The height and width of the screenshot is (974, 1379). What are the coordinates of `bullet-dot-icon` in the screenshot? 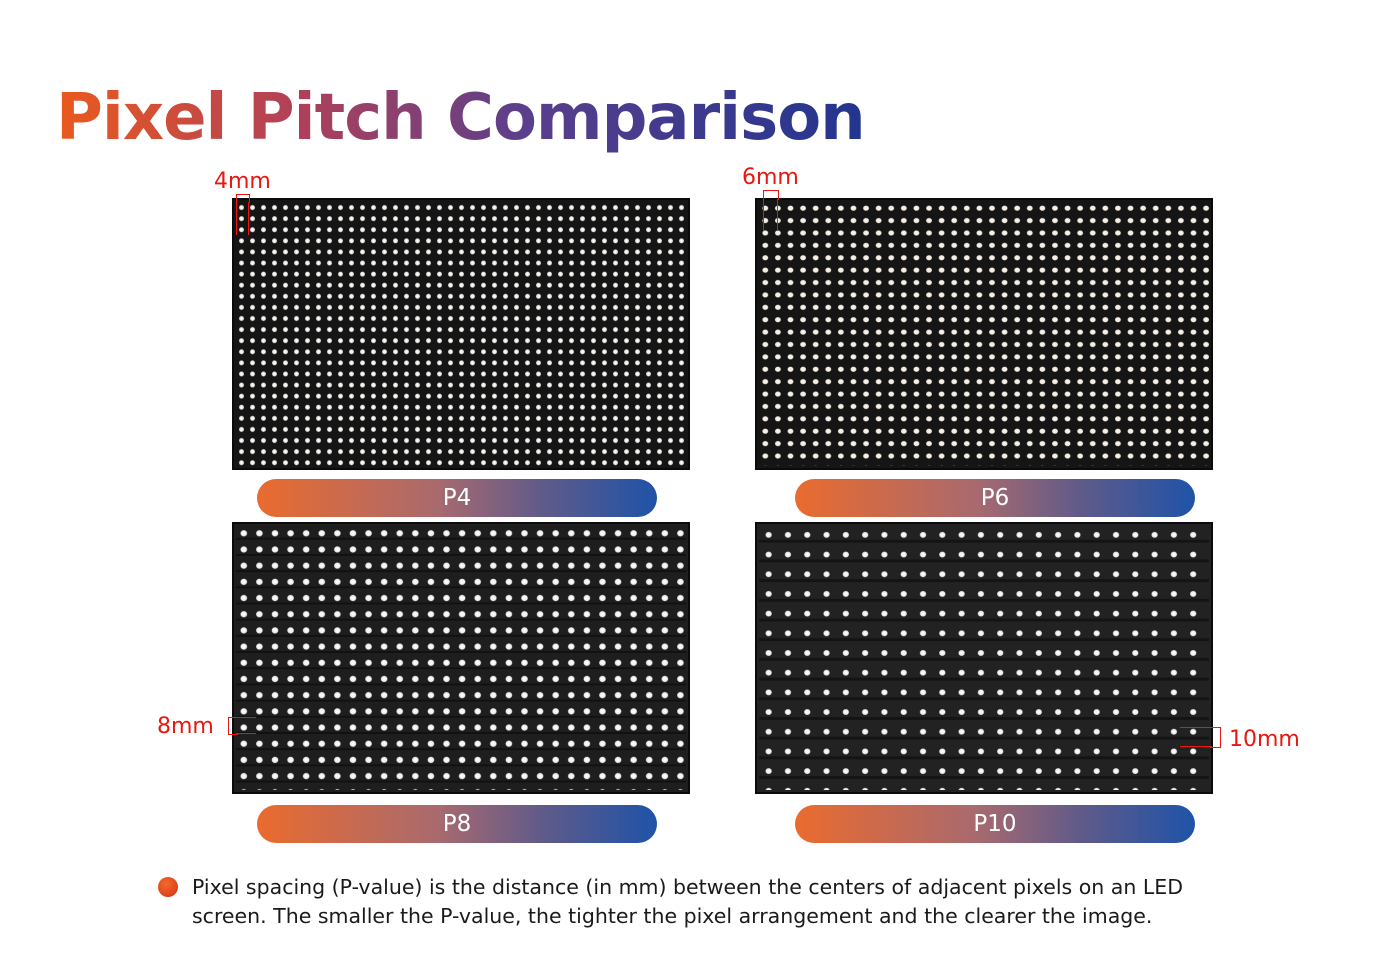 It's located at (168, 887).